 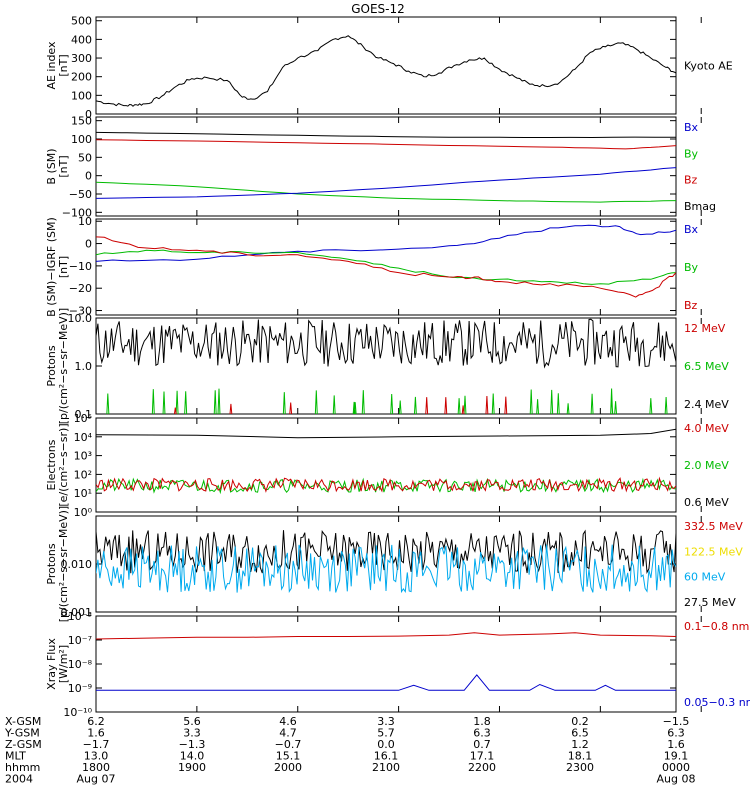 I want to click on legend-entry: 27.5 MeV, so click(x=710, y=602).